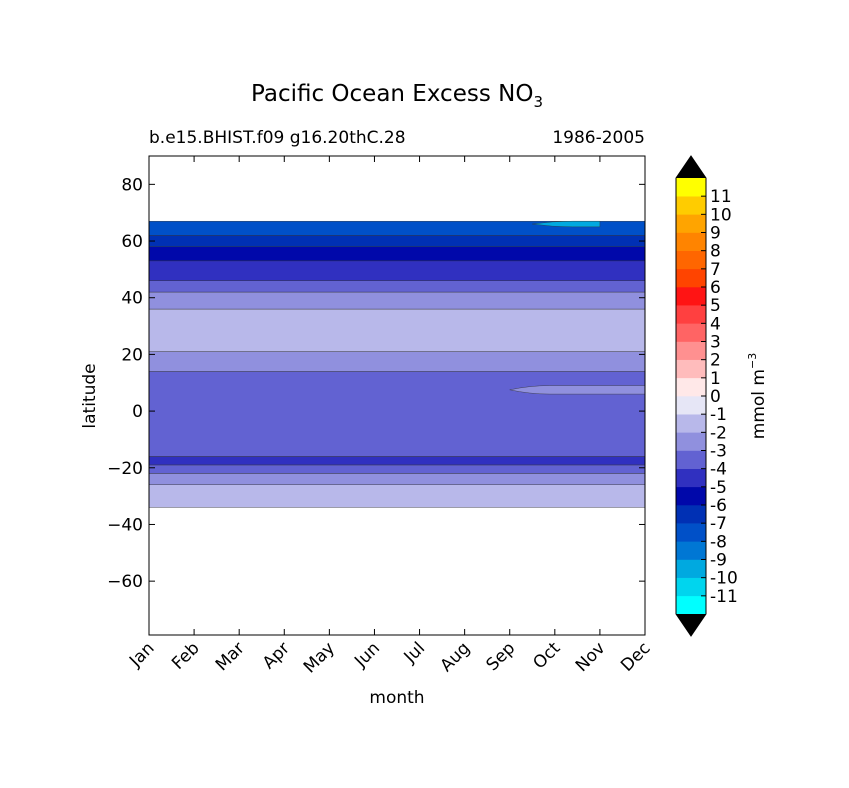 This screenshot has width=849, height=788. I want to click on x-tick-label-5: Jun, so click(367, 655).